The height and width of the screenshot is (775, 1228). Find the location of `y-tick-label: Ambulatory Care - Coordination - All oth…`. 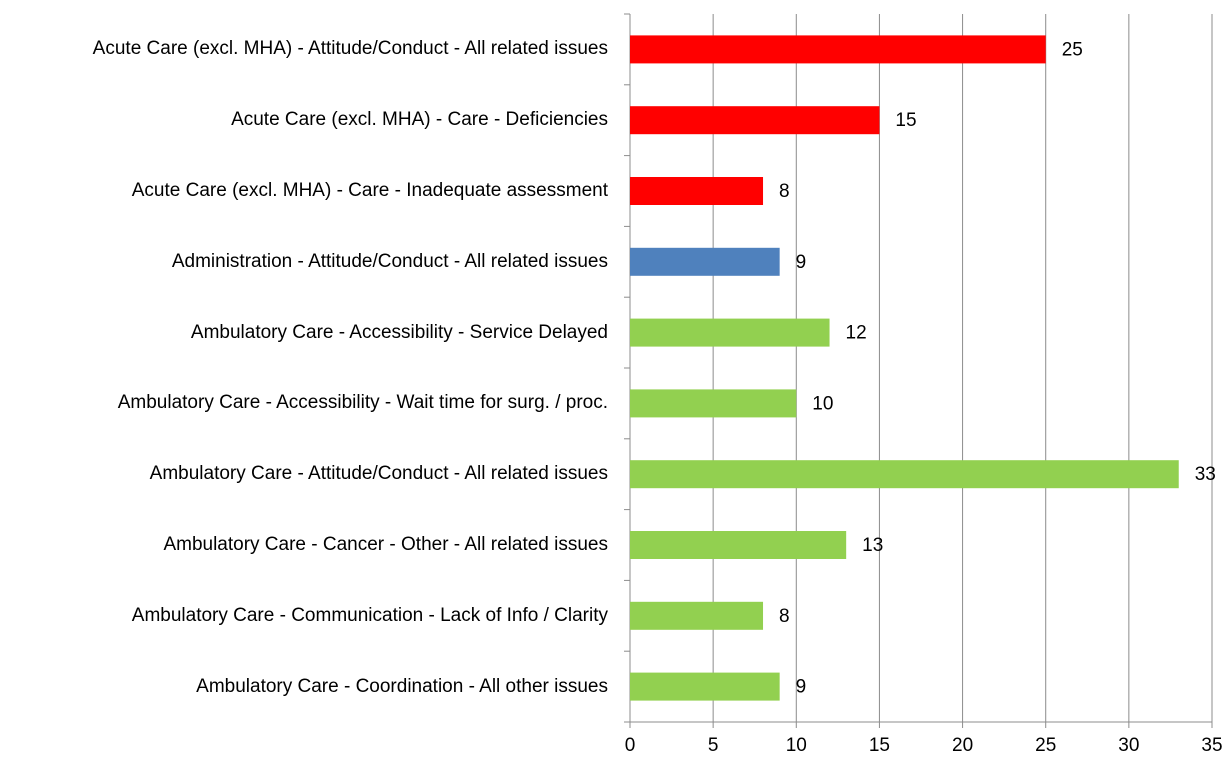

y-tick-label: Ambulatory Care - Coordination - All oth… is located at coordinates (402, 686).